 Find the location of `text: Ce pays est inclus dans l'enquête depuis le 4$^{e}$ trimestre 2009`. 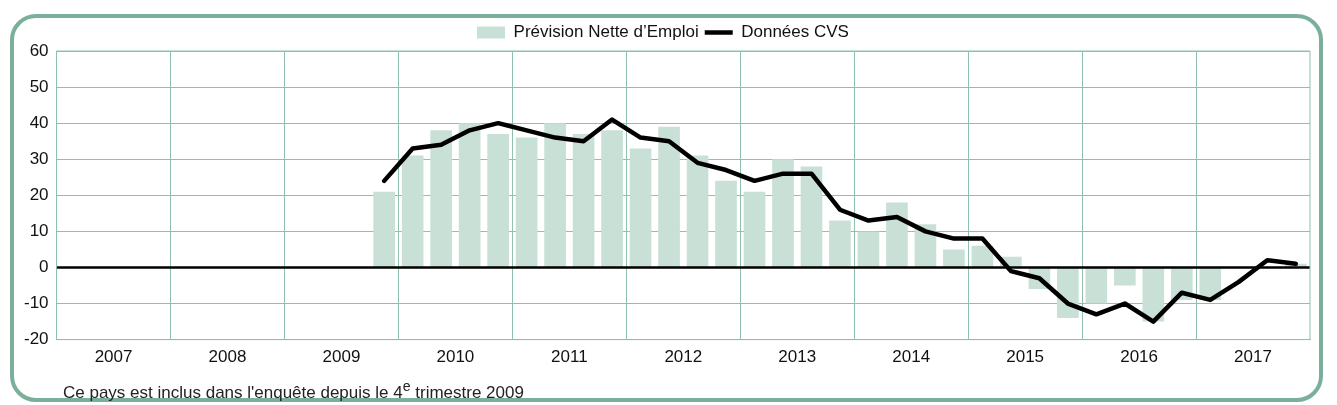

text: Ce pays est inclus dans l'enquête depuis le 4$^{e}$ trimestre 2009 is located at coordinates (293, 390).